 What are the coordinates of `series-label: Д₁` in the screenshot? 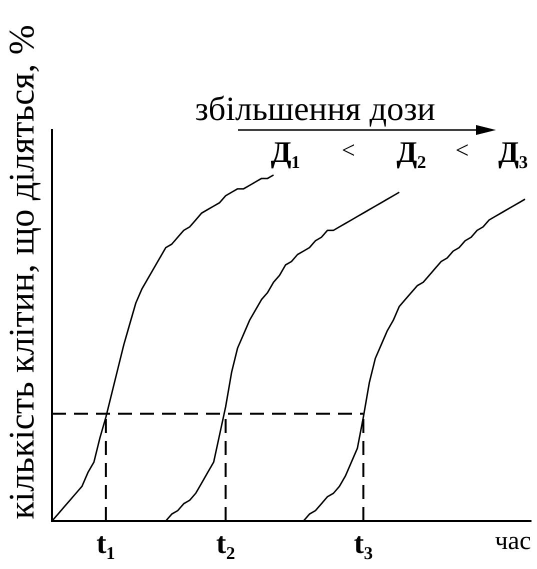 It's located at (285, 152).